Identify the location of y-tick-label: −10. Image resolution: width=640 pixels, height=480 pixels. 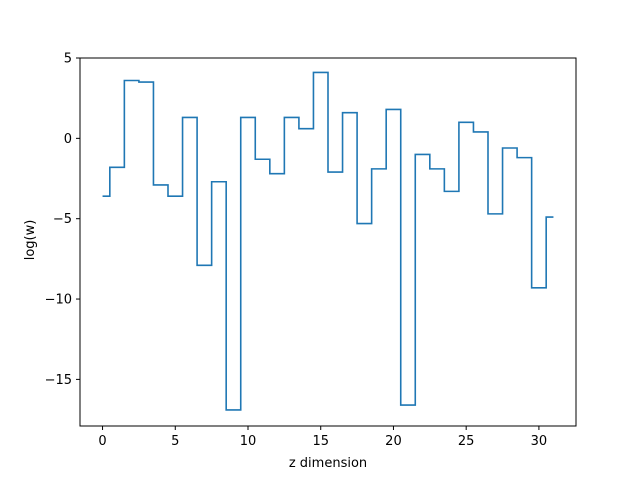
(58, 300).